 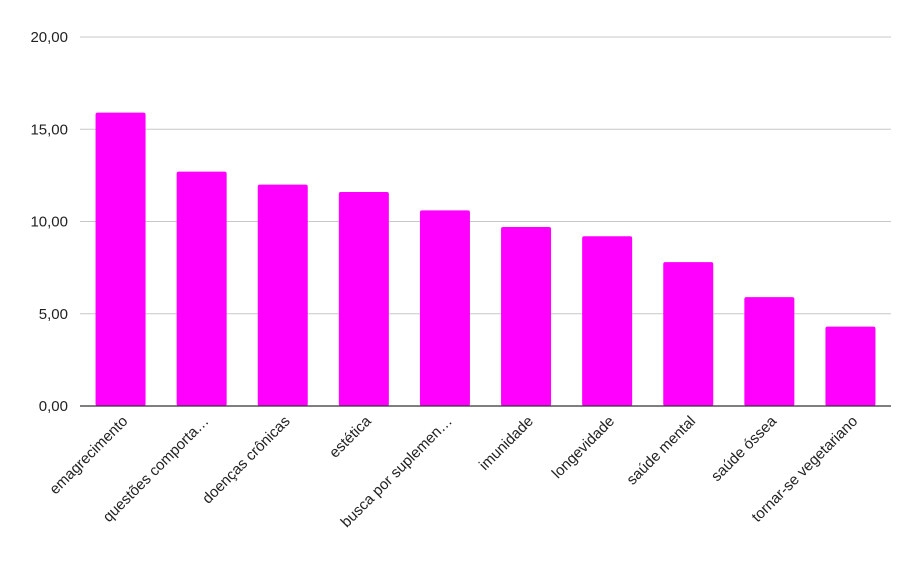 I want to click on y-tick-label: 20,00, so click(x=49, y=37).